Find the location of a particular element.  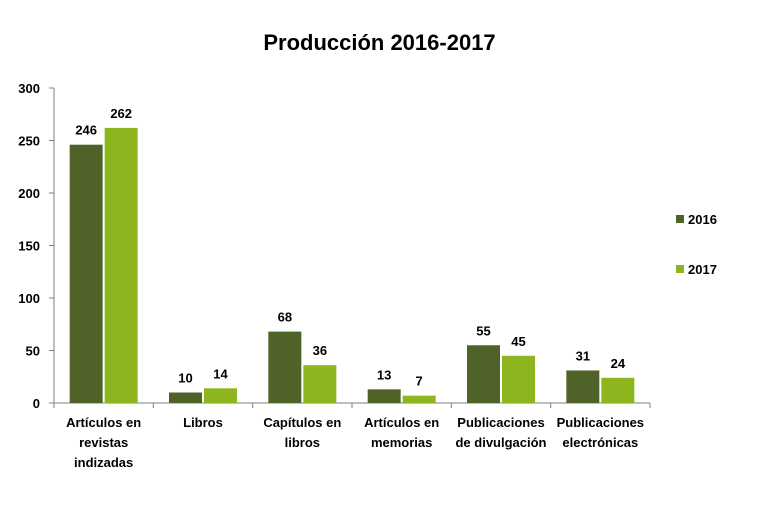

x-tick-label-line: Libros is located at coordinates (203, 422).